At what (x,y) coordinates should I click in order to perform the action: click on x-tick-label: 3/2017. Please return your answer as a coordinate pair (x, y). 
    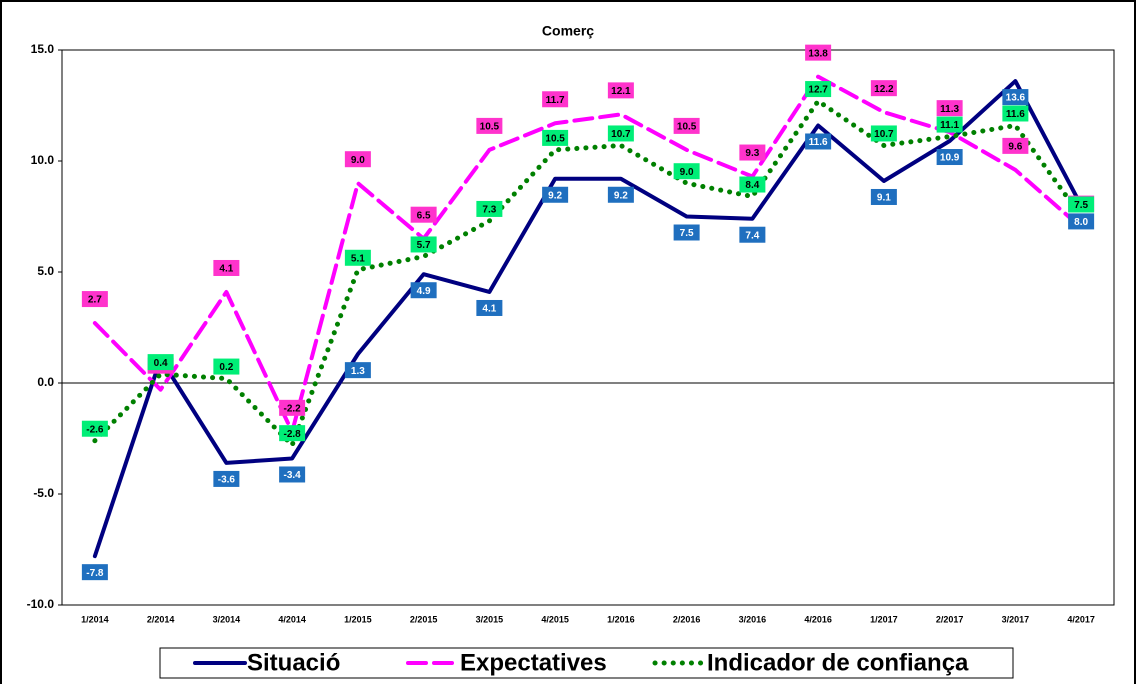
    Looking at the image, I should click on (1016, 619).